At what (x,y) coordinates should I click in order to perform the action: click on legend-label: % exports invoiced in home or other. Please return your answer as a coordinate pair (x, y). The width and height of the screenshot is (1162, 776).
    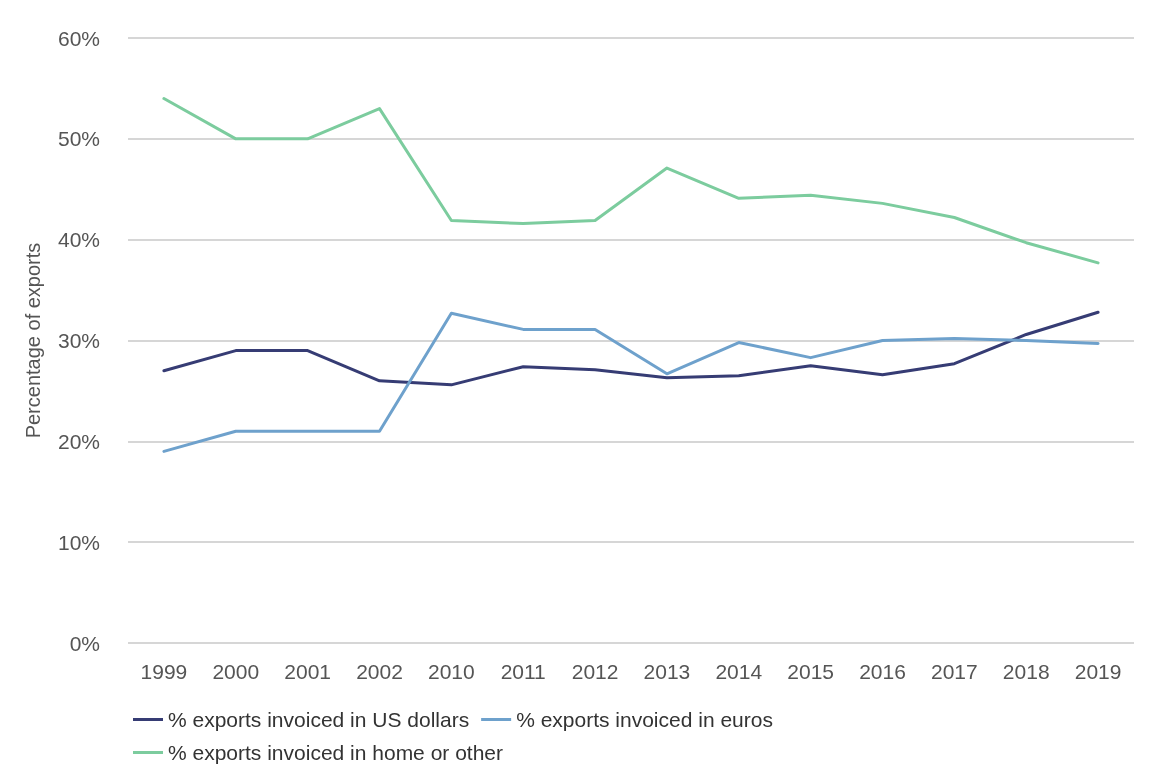
    Looking at the image, I should click on (336, 752).